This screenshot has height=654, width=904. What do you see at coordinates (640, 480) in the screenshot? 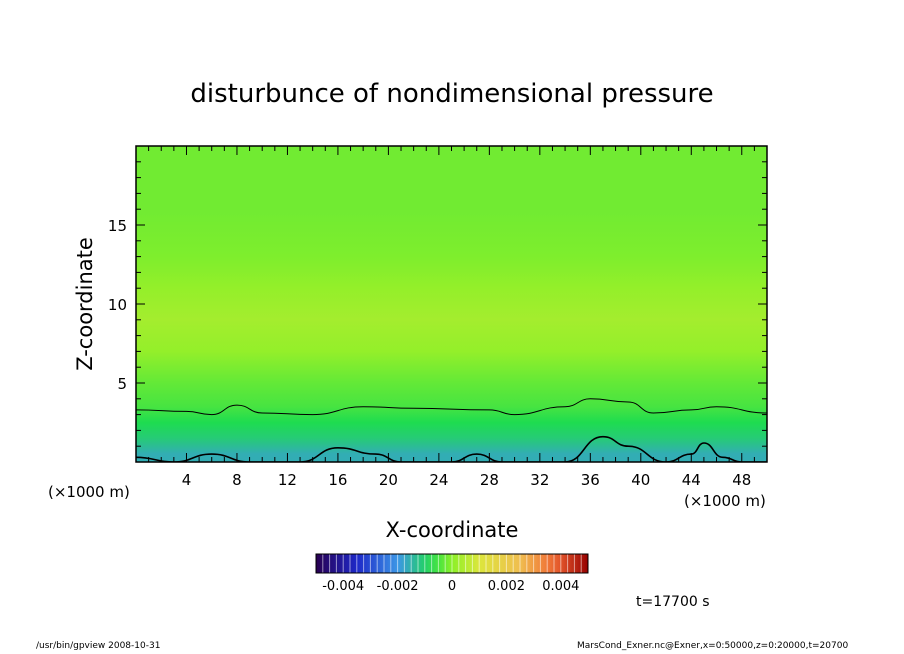
I see `x-tick-label: 40` at bounding box center [640, 480].